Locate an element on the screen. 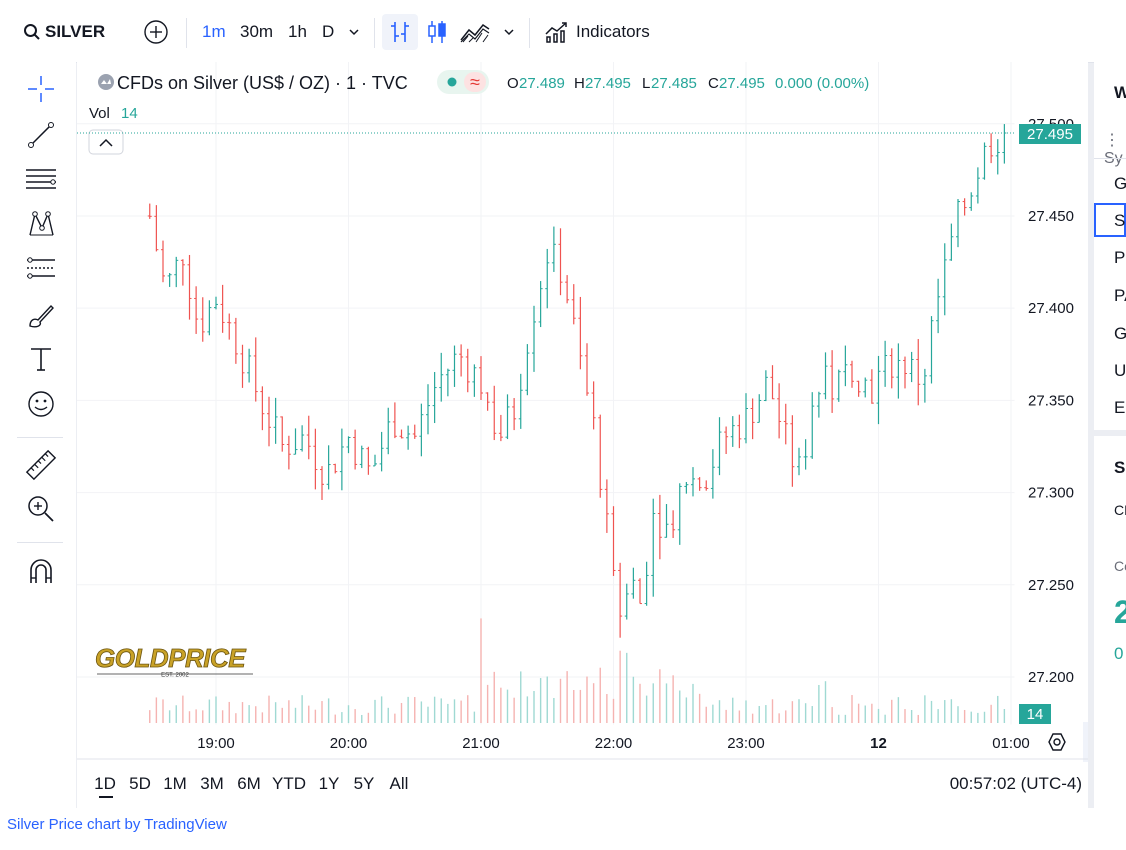 The width and height of the screenshot is (1126, 850). crosshair-tool is located at coordinates (41, 91).